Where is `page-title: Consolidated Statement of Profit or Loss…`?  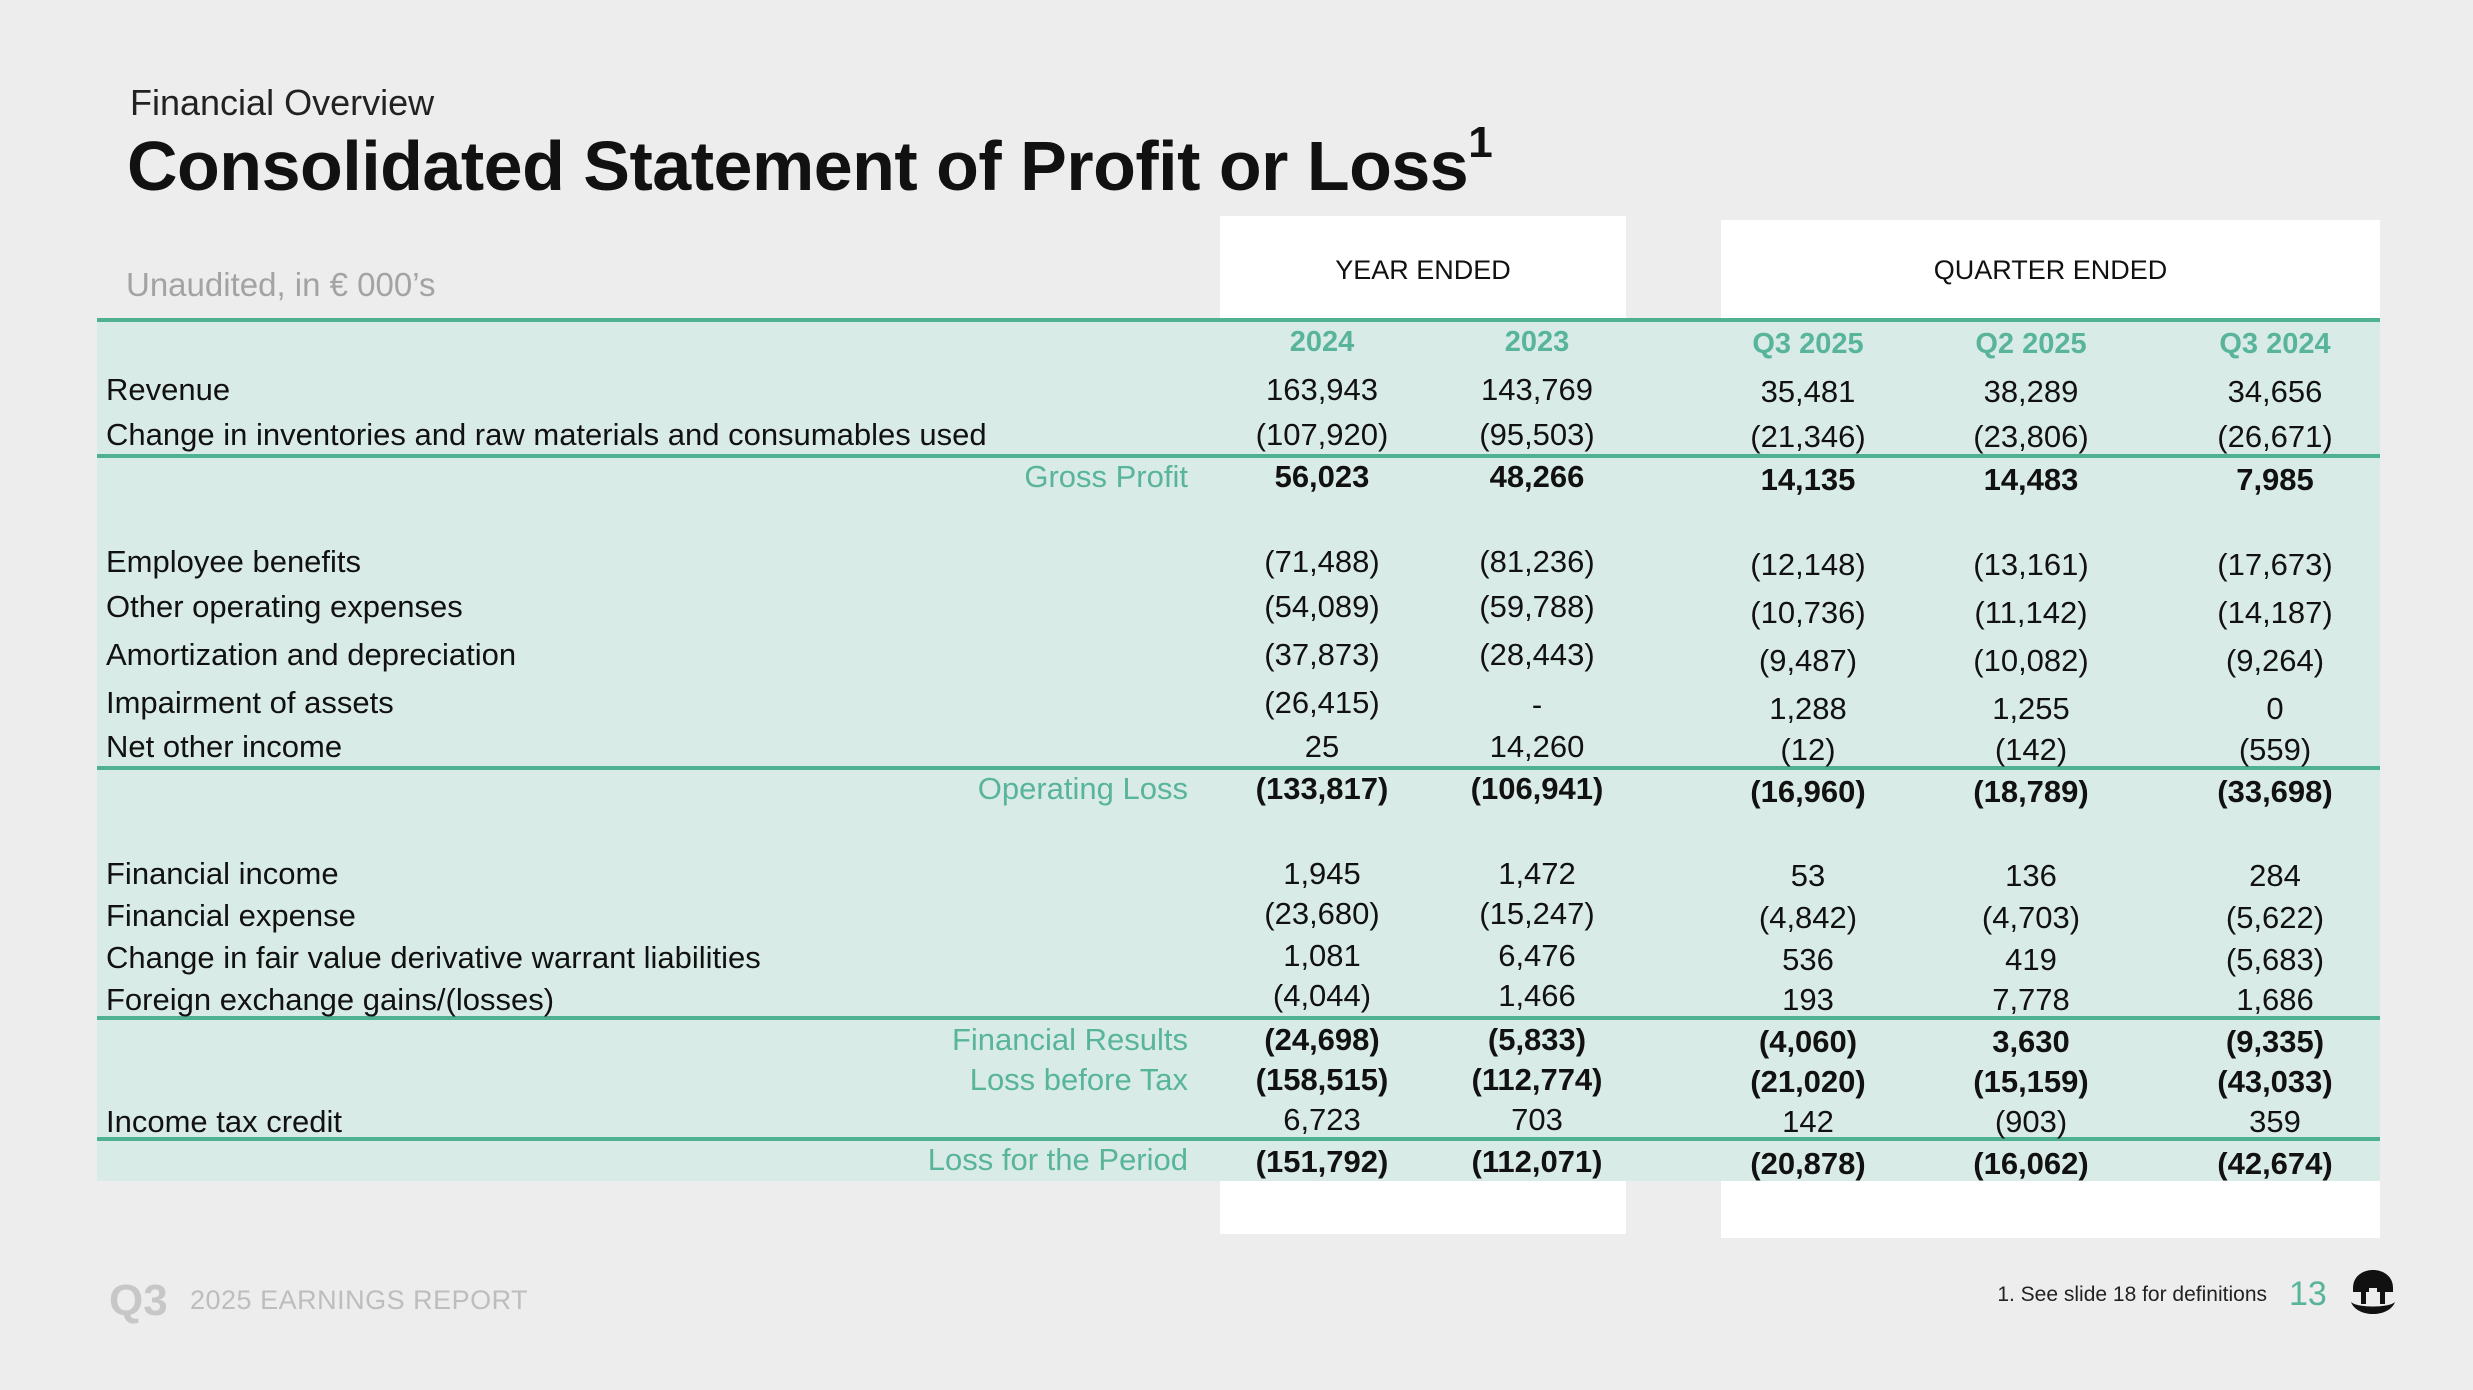
page-title: Consolidated Statement of Profit or Loss… is located at coordinates (810, 162).